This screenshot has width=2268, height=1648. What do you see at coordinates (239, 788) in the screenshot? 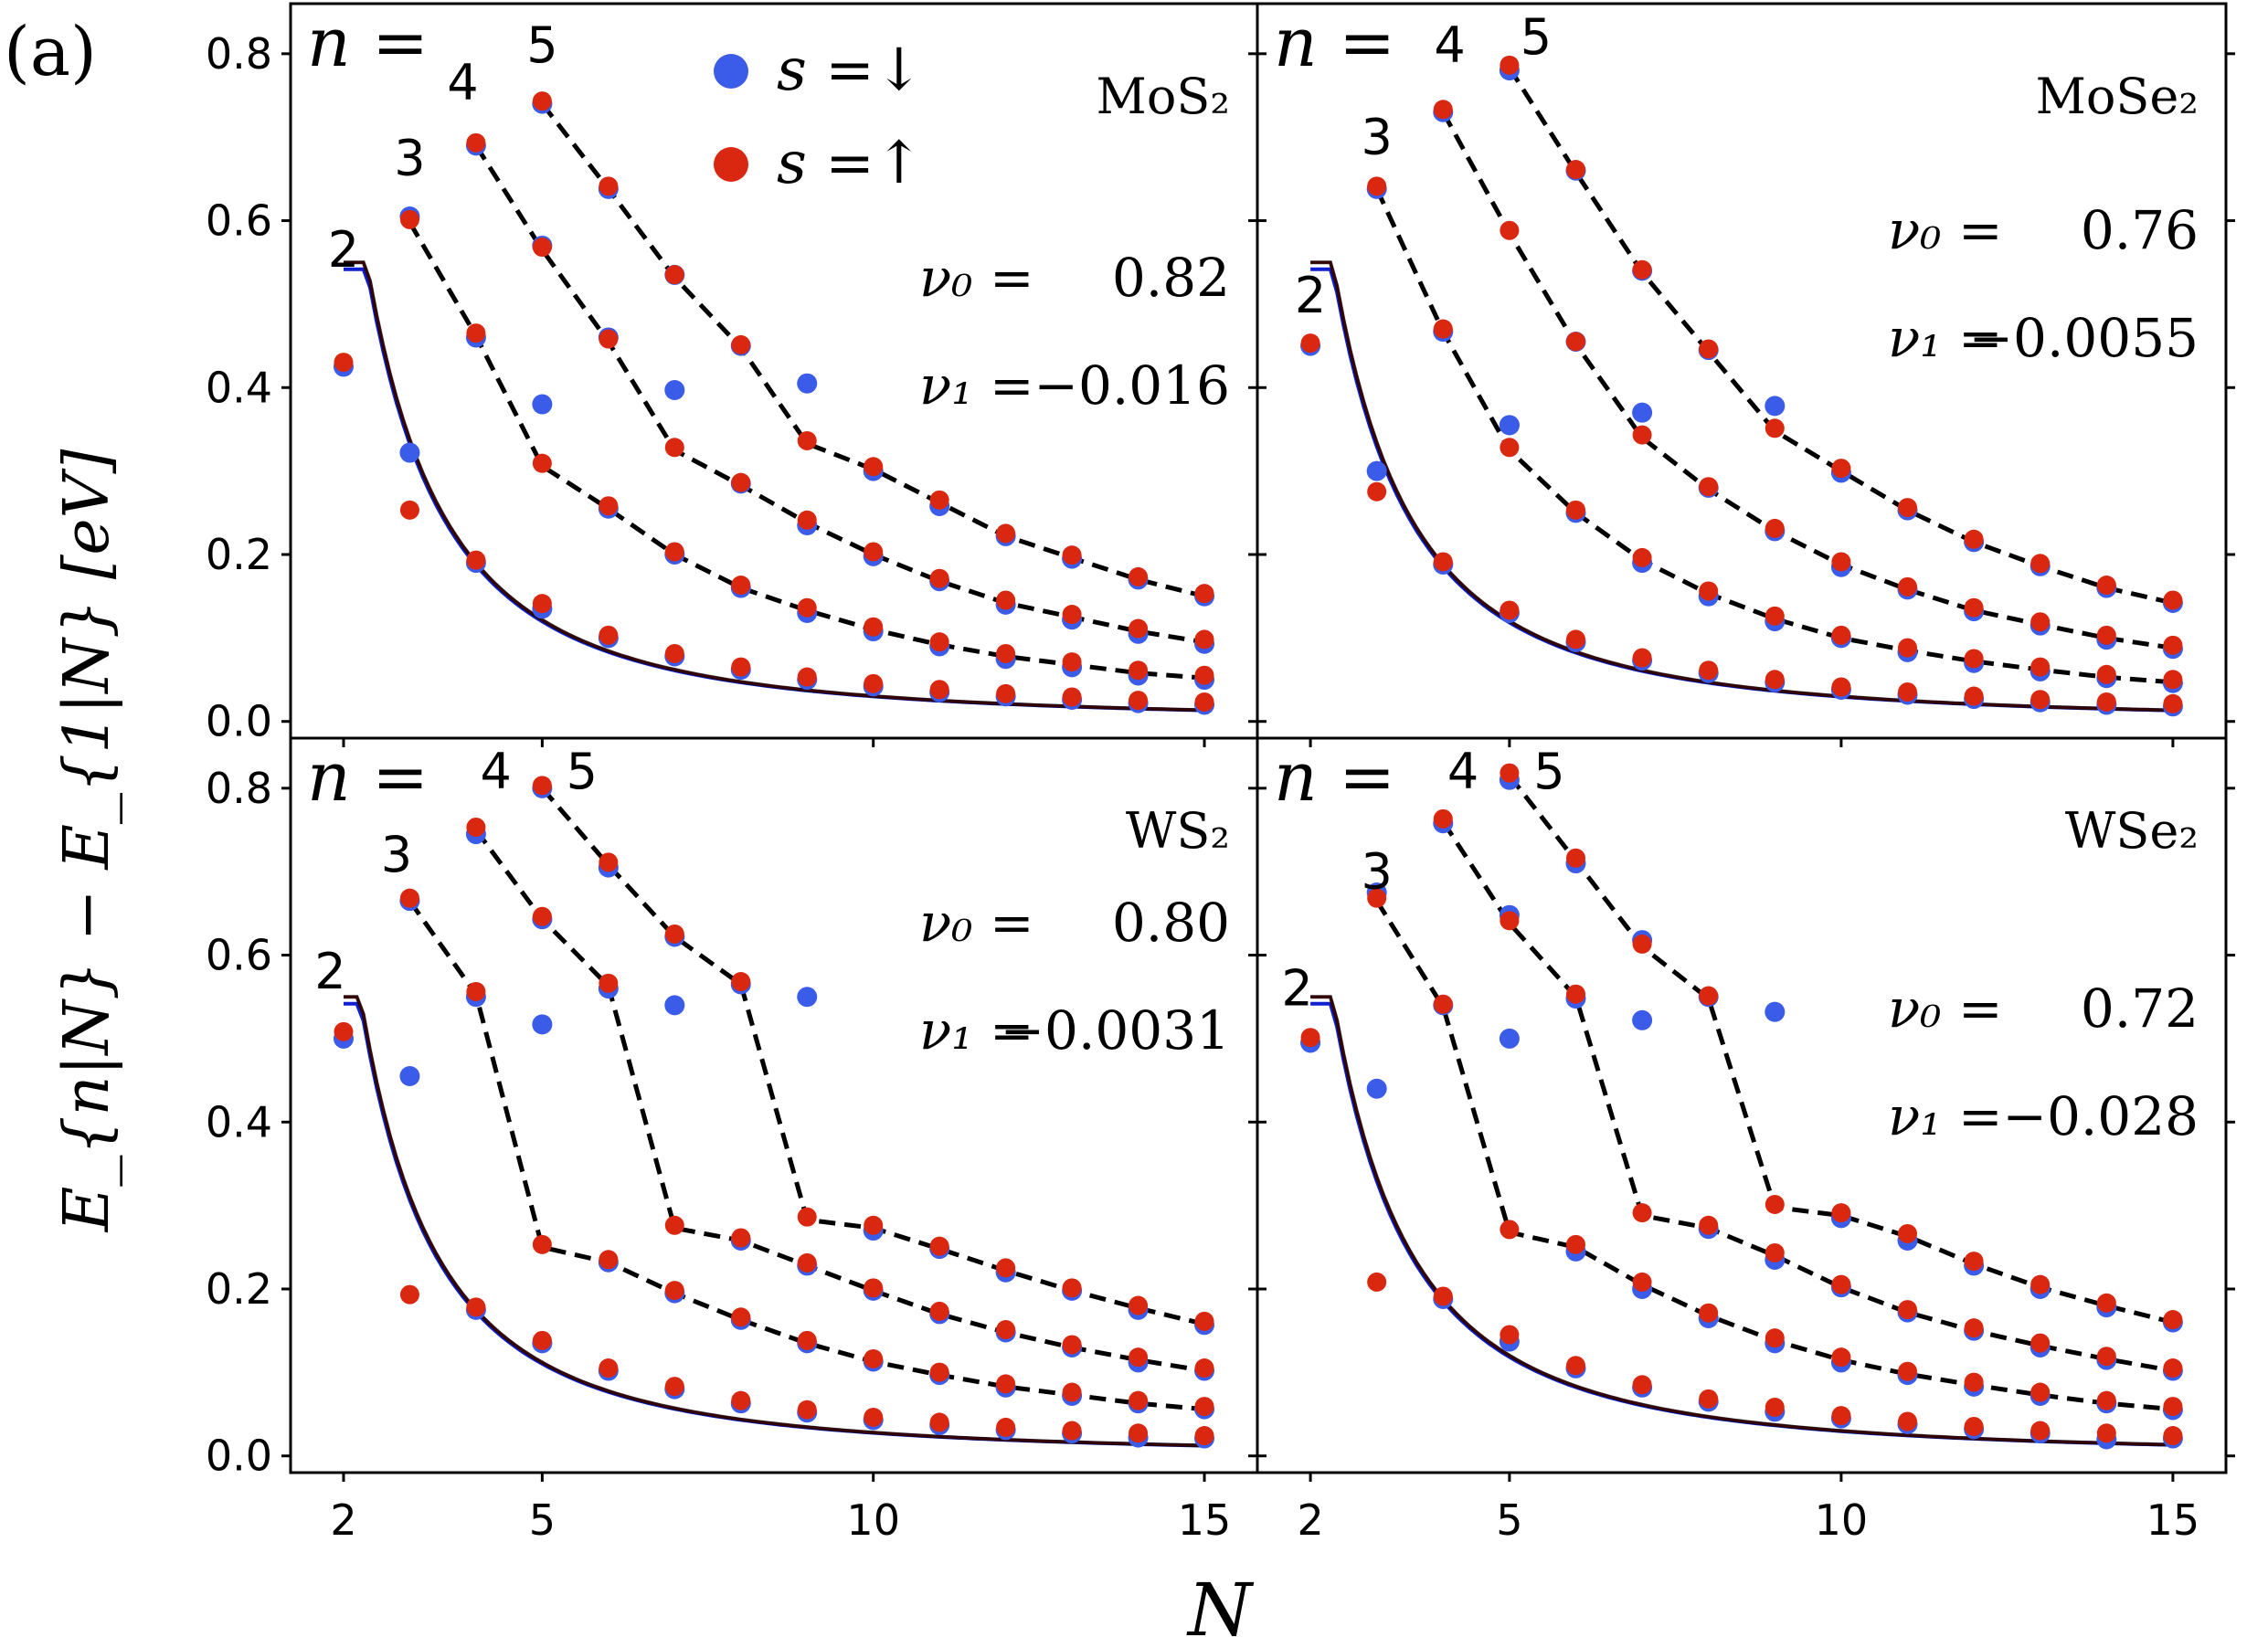
I see `y-tick-label: 0.8` at bounding box center [239, 788].